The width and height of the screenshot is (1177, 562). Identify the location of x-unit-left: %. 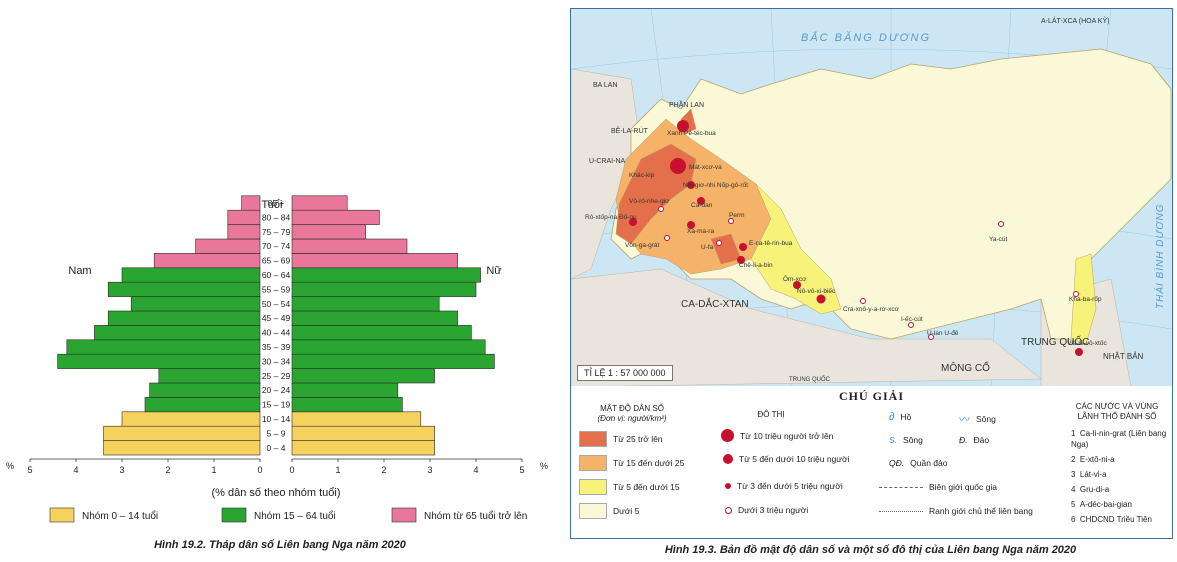
(10, 466).